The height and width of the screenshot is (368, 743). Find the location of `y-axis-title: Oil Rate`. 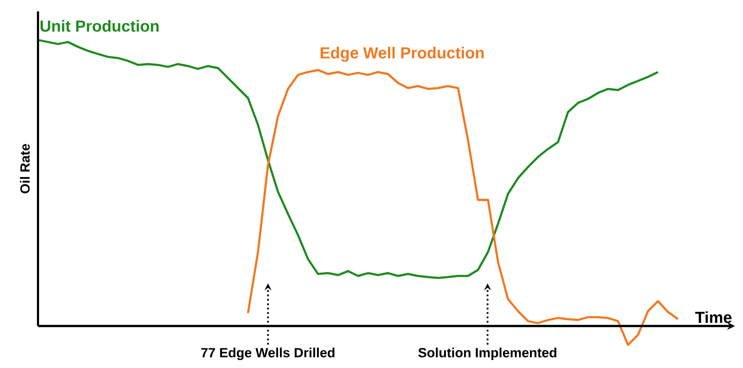

y-axis-title: Oil Rate is located at coordinates (25, 169).